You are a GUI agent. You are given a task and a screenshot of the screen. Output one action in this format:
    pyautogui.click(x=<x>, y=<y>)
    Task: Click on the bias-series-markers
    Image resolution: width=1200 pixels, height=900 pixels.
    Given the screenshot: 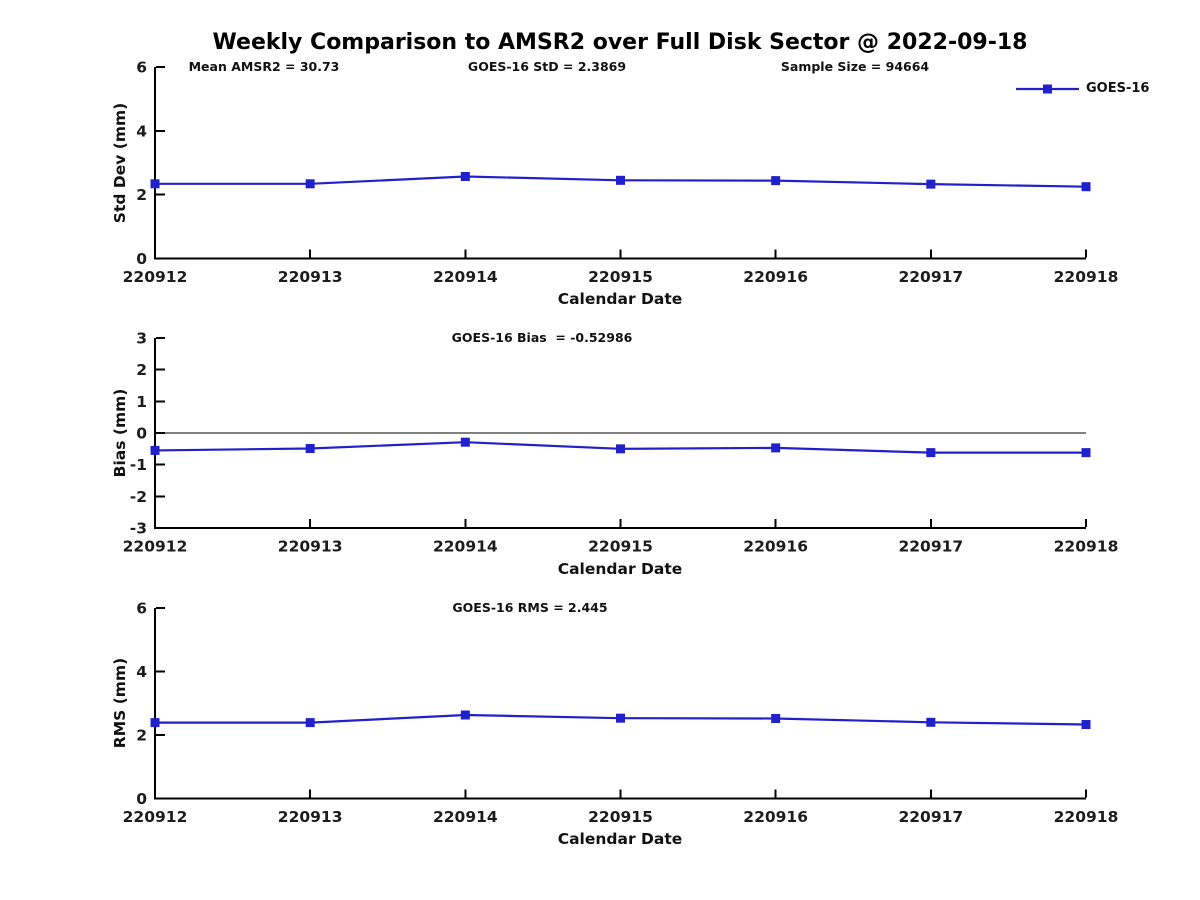 What is the action you would take?
    pyautogui.click(x=620, y=447)
    